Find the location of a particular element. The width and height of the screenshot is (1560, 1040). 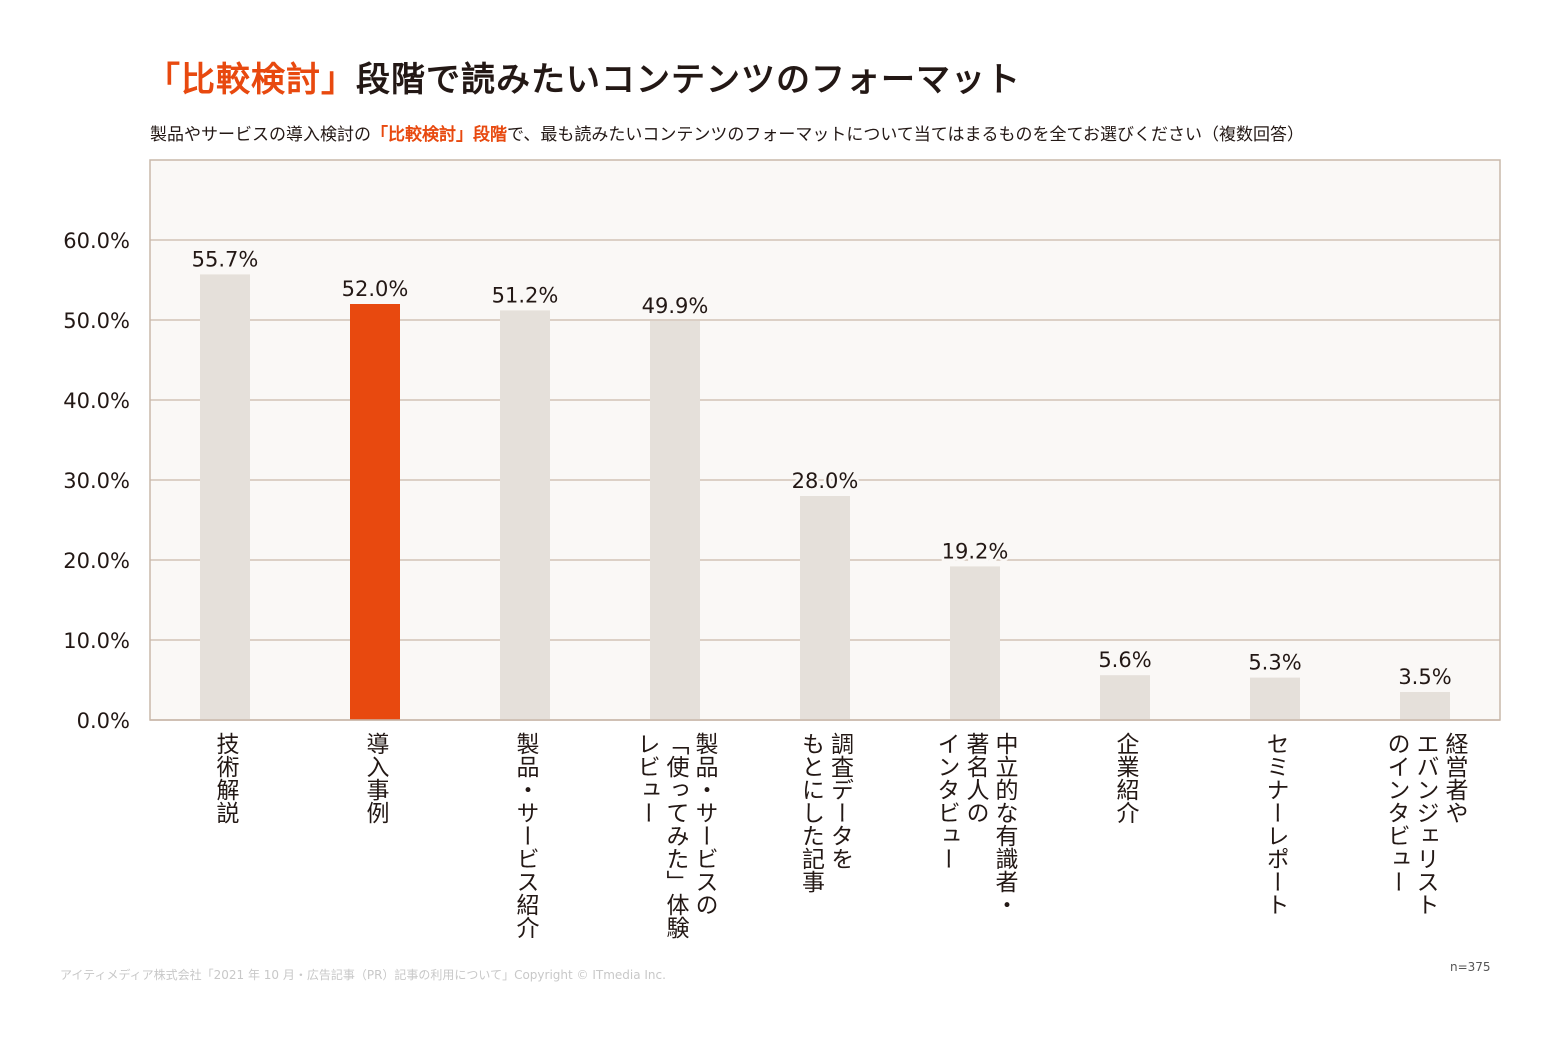

sample-size-label: n=375 is located at coordinates (1470, 967).